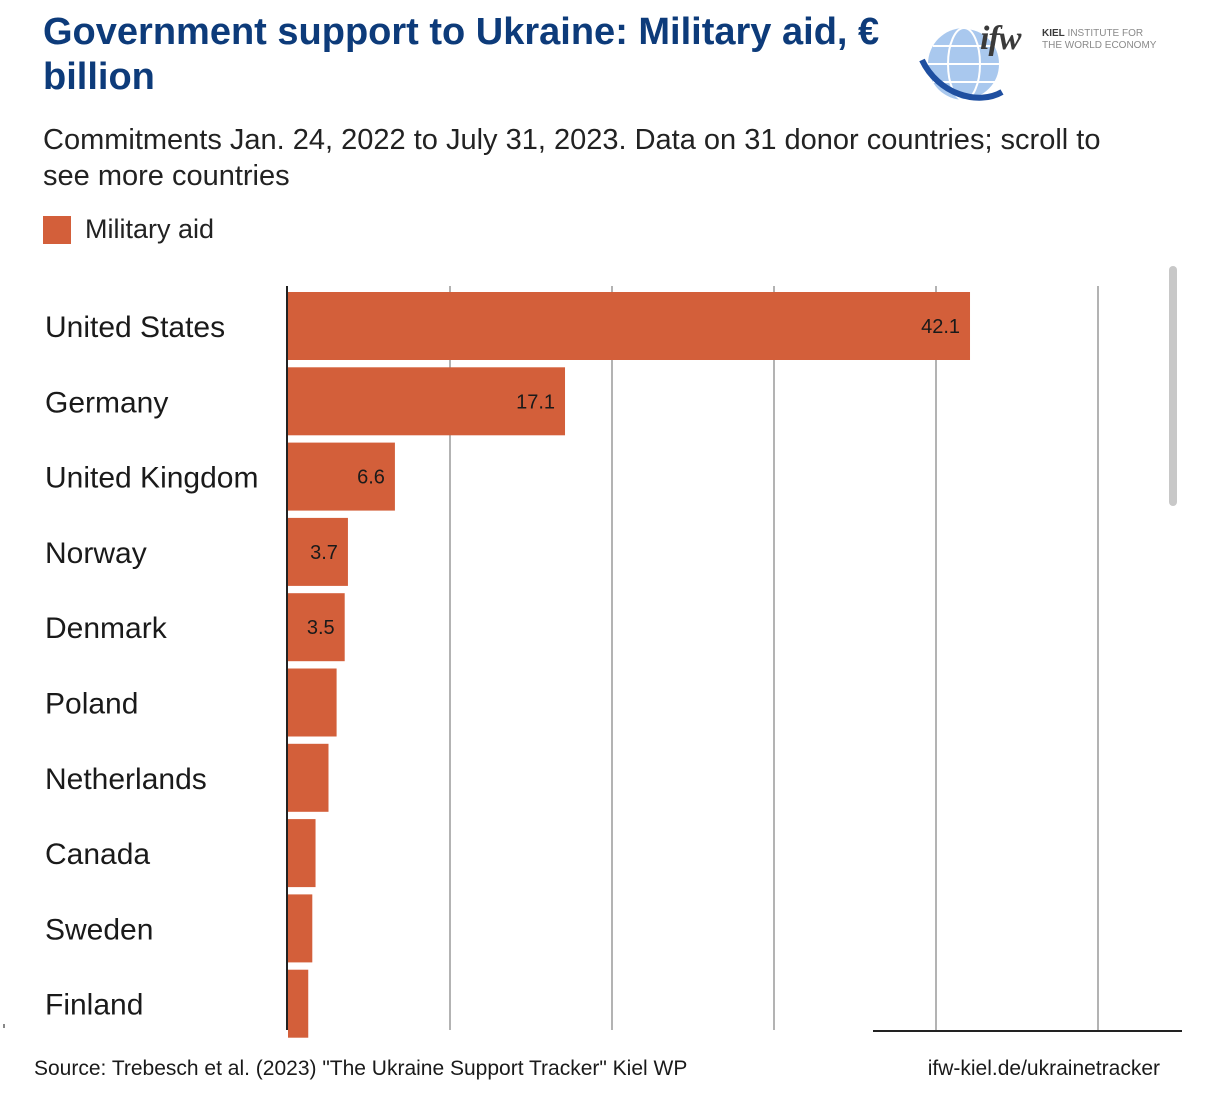 This screenshot has height=1100, width=1214. Describe the element at coordinates (106, 628) in the screenshot. I see `category-label: Denmark` at that location.